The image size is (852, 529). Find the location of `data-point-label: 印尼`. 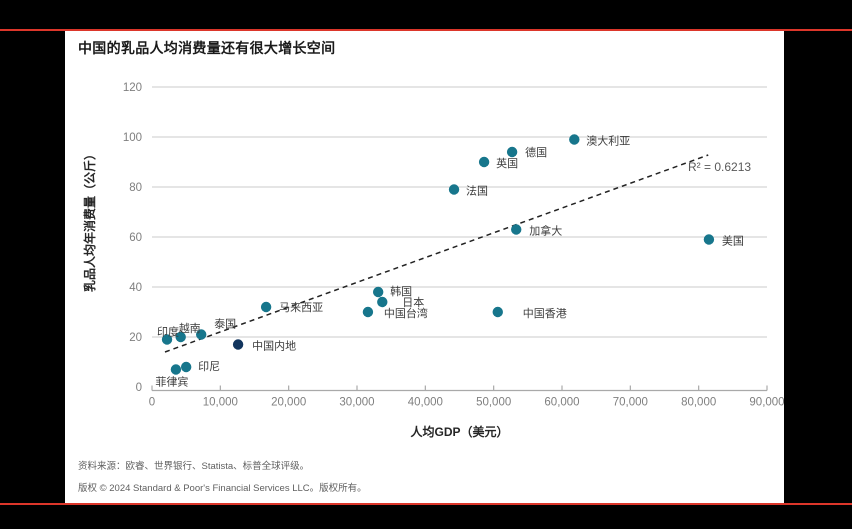

data-point-label: 印尼 is located at coordinates (209, 366).